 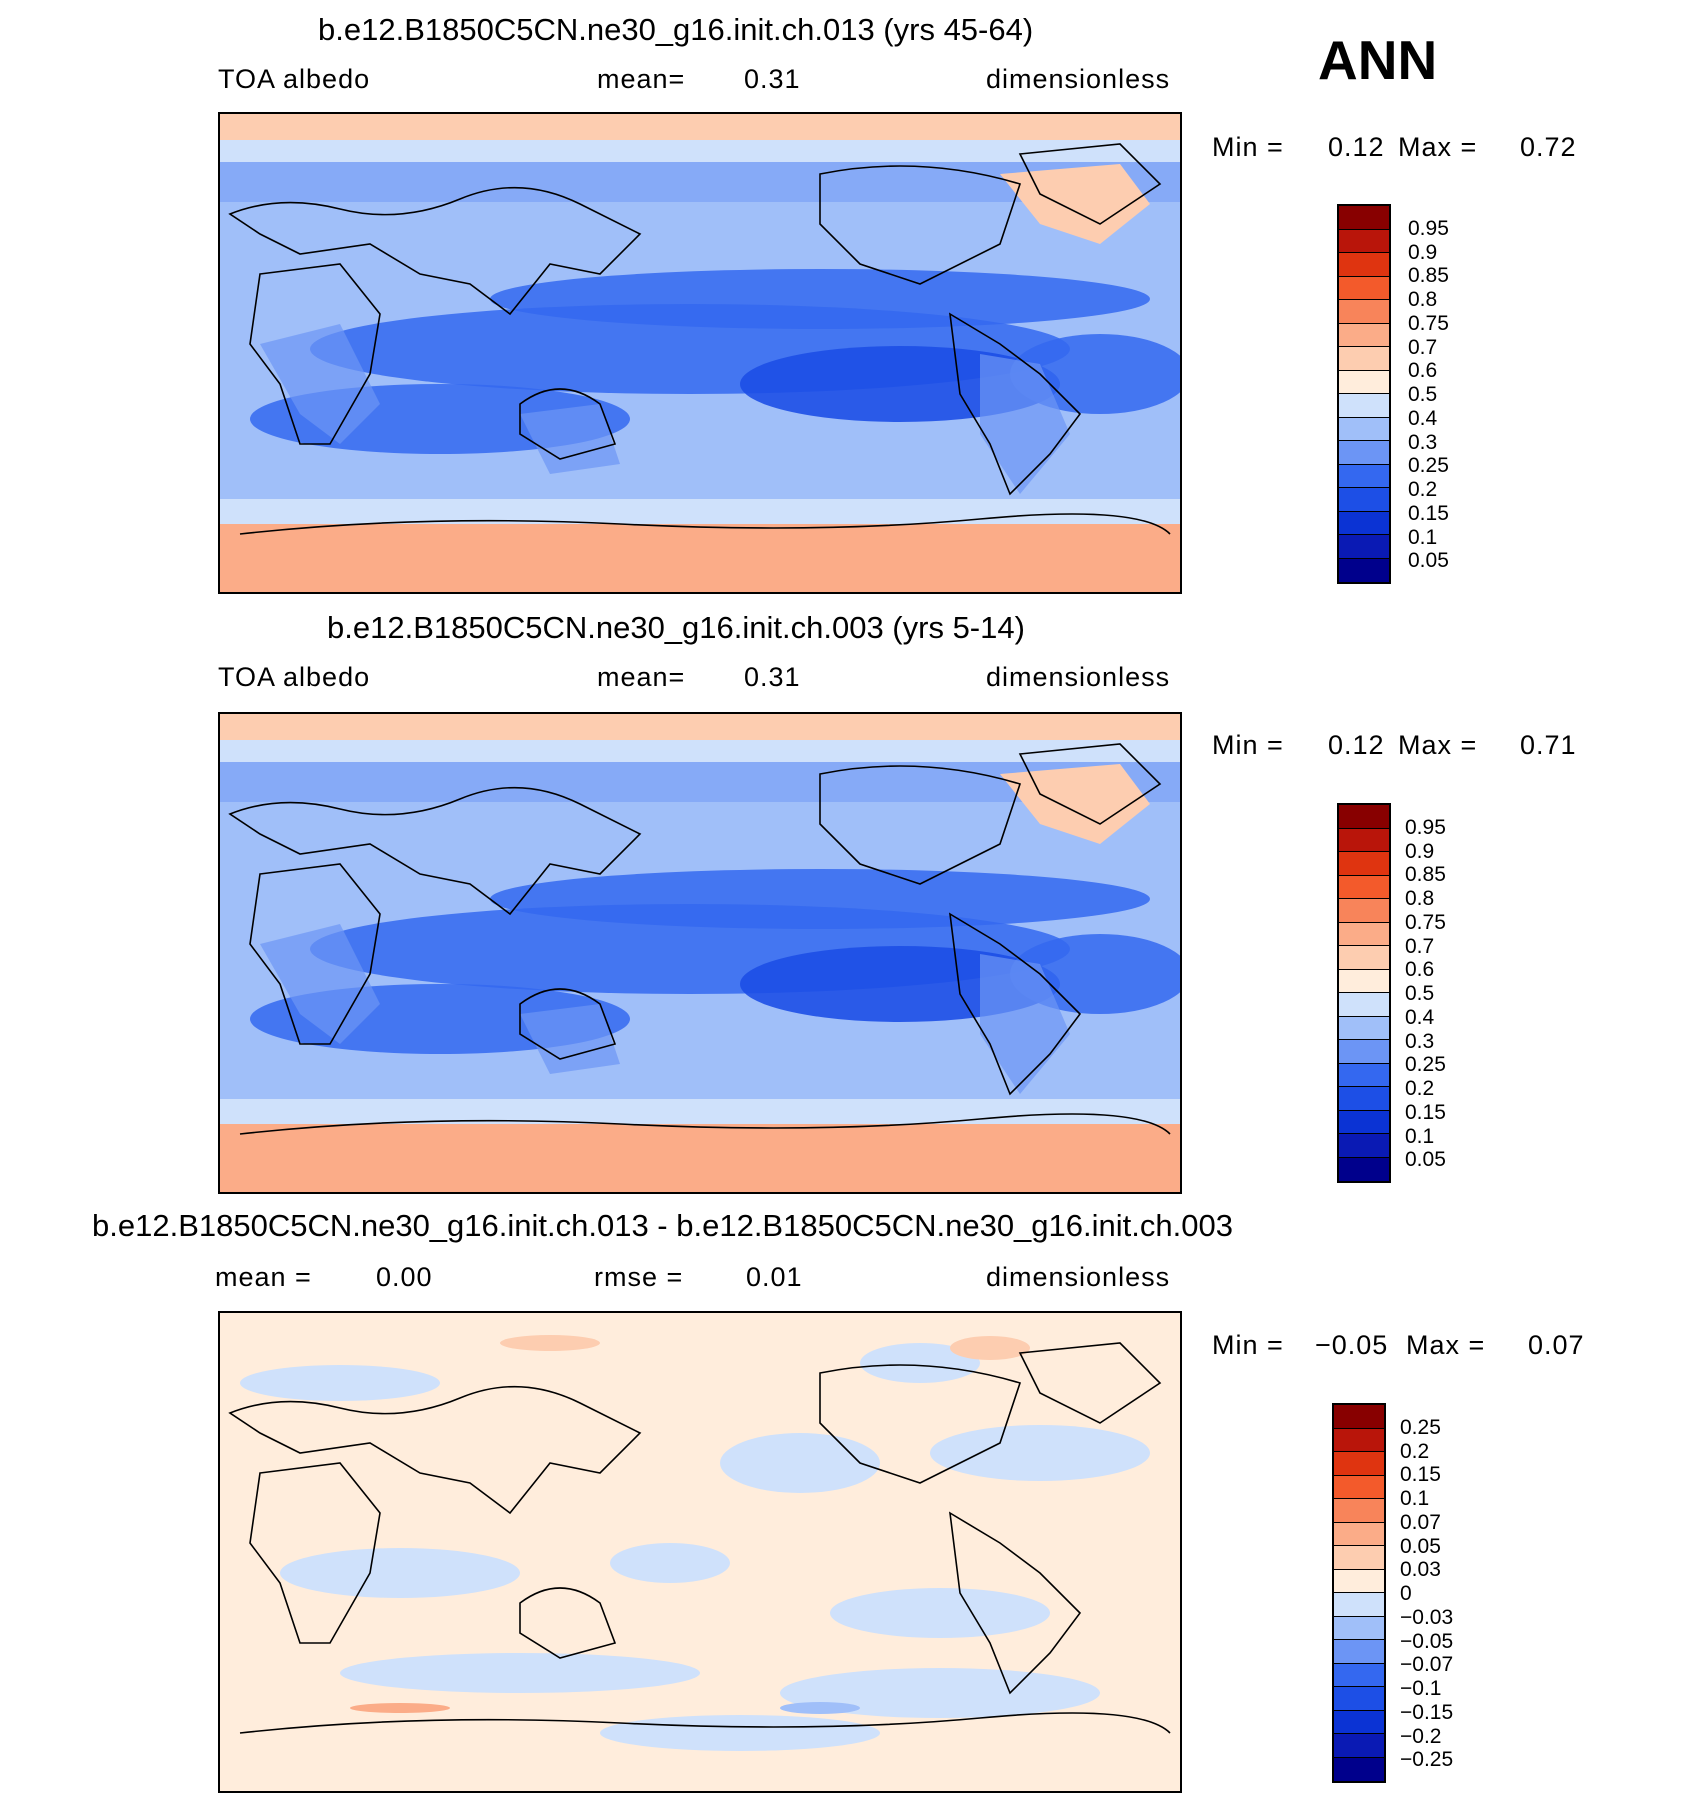 What do you see at coordinates (1352, 1345) in the screenshot?
I see `panel-3-min-value: −0.05` at bounding box center [1352, 1345].